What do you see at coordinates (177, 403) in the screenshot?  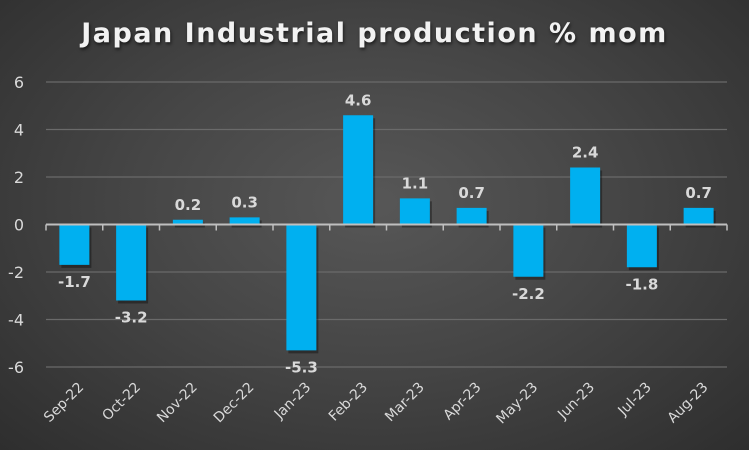 I see `x-tick-label: Nov-22` at bounding box center [177, 403].